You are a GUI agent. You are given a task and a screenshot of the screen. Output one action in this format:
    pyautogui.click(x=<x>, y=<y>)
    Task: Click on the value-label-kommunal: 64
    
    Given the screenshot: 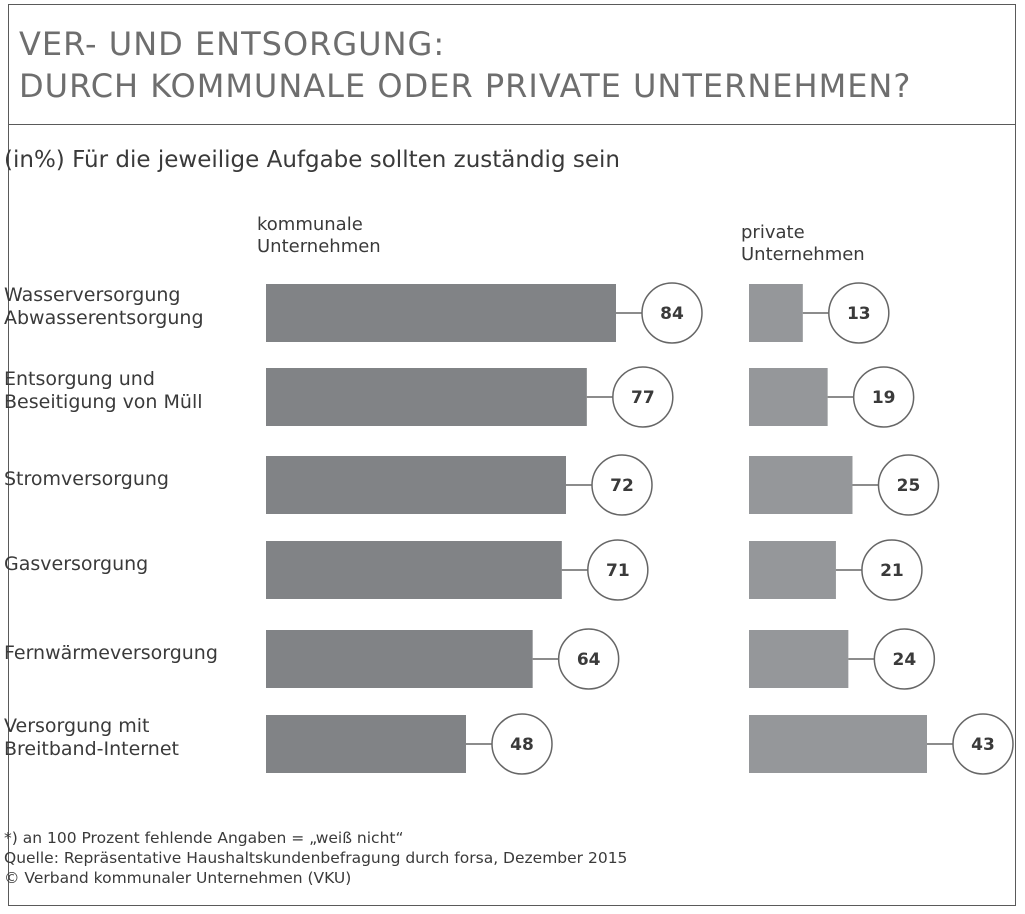 What is the action you would take?
    pyautogui.click(x=589, y=660)
    